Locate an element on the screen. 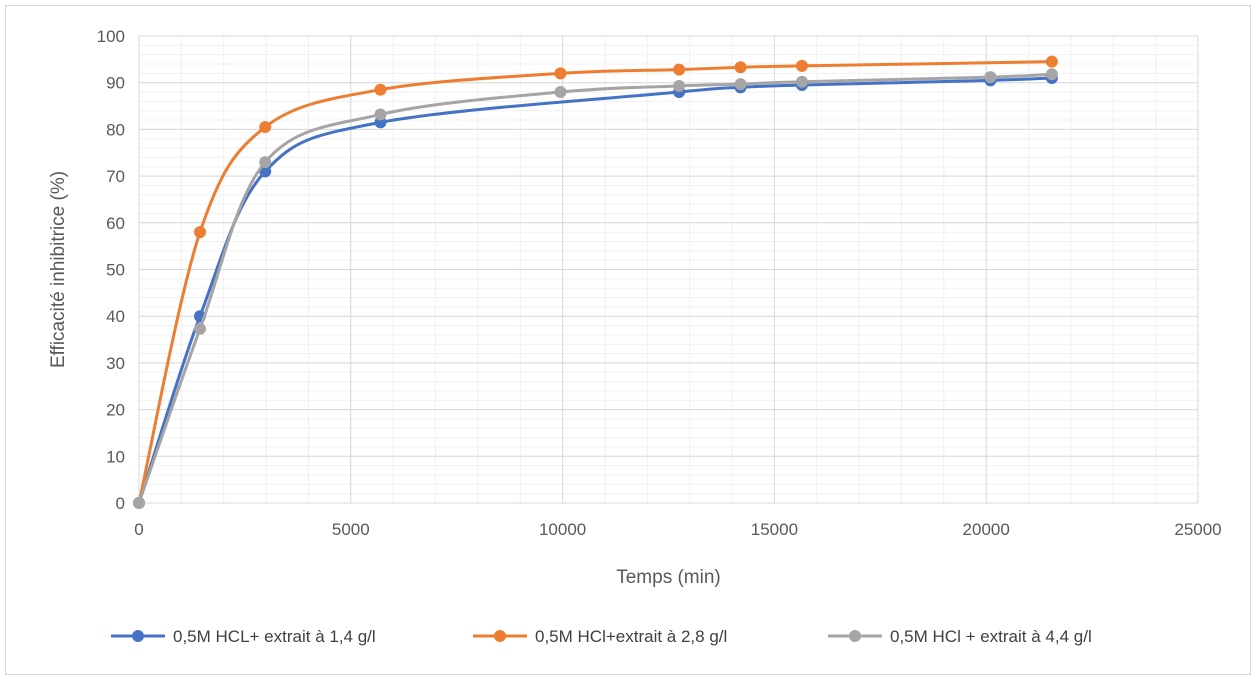 The width and height of the screenshot is (1257, 682). y-tick-label: 40 is located at coordinates (115, 316).